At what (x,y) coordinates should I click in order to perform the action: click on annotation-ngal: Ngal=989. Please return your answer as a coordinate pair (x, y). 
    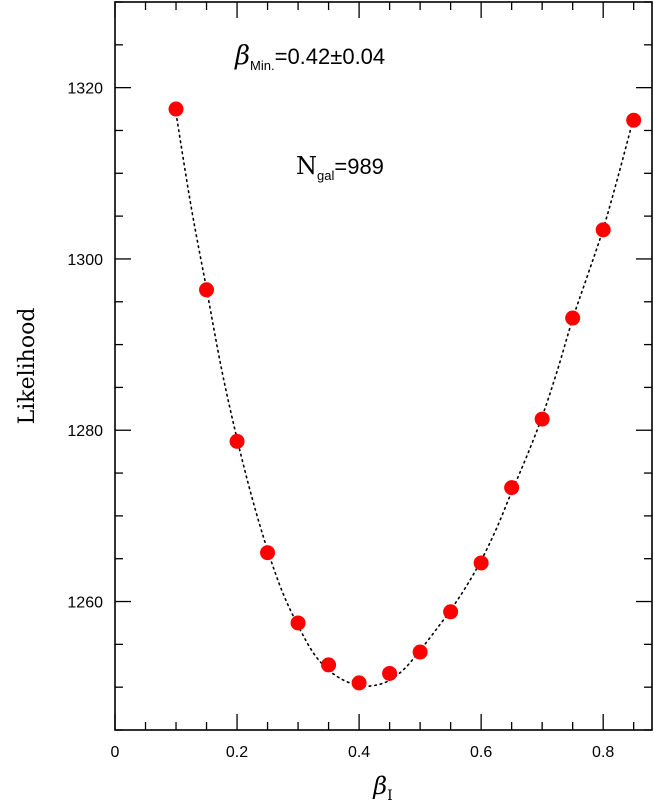
    Looking at the image, I should click on (340, 167).